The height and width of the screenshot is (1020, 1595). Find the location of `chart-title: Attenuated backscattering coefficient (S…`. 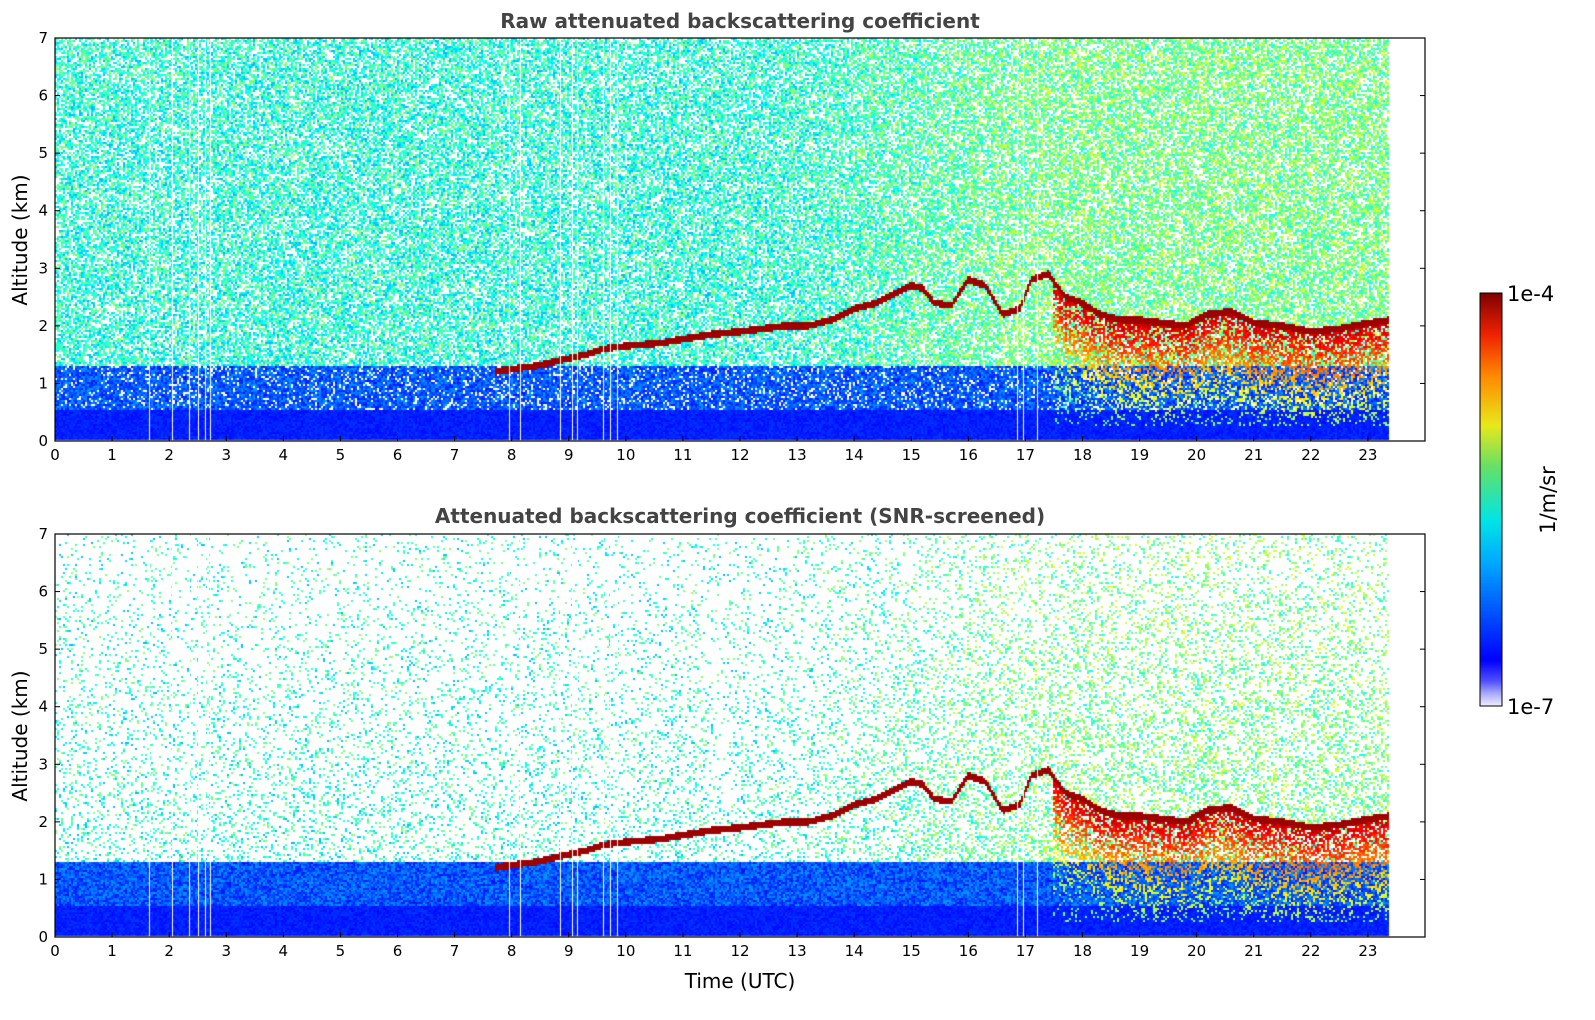

chart-title: Attenuated backscattering coefficient (S… is located at coordinates (740, 516).